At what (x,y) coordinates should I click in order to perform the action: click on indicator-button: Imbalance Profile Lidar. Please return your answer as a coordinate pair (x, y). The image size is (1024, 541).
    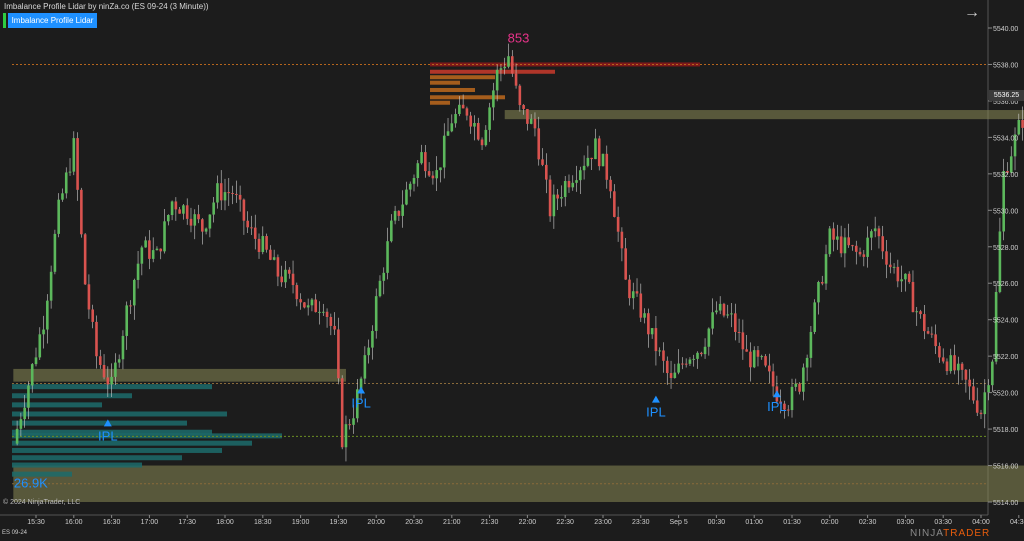
    Looking at the image, I should click on (52, 20).